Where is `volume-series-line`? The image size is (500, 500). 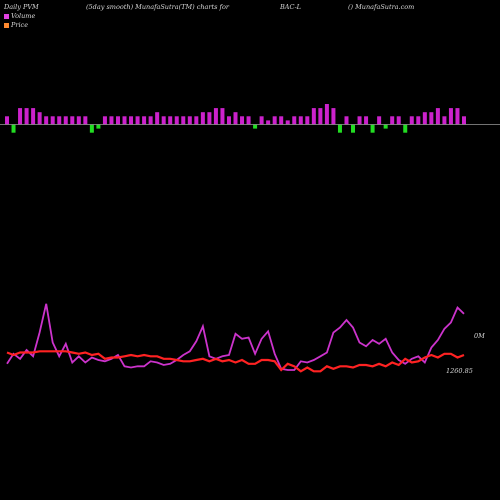 volume-series-line is located at coordinates (235, 337).